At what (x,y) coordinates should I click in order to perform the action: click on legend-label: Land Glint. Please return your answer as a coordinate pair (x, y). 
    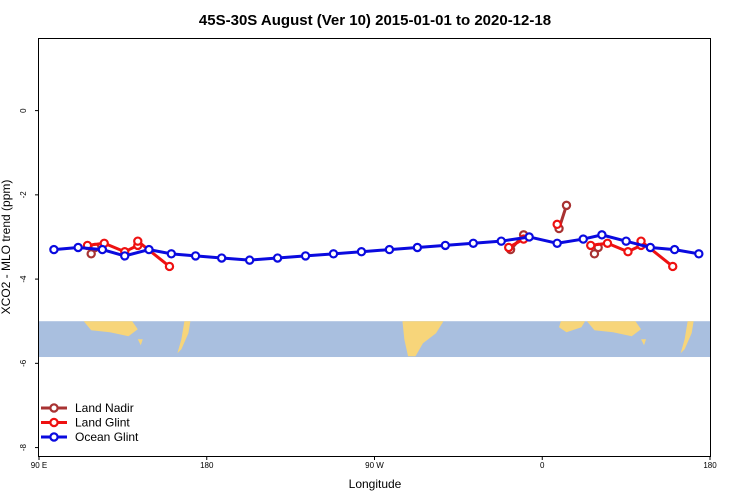
    Looking at the image, I should click on (102, 423).